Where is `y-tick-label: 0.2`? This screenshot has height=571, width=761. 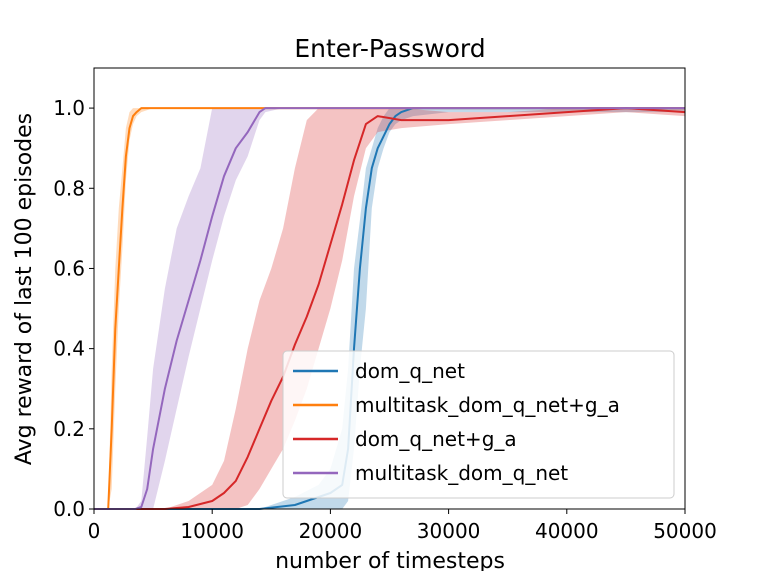
y-tick-label: 0.2 is located at coordinates (69, 429).